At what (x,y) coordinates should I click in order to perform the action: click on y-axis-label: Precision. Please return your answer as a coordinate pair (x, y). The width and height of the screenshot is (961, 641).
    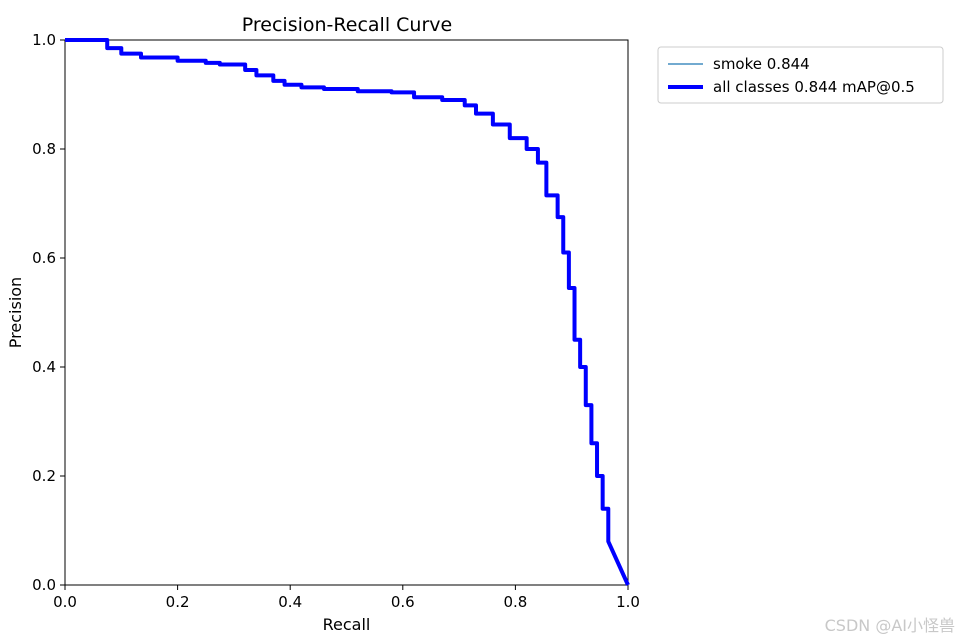
    Looking at the image, I should click on (15, 312).